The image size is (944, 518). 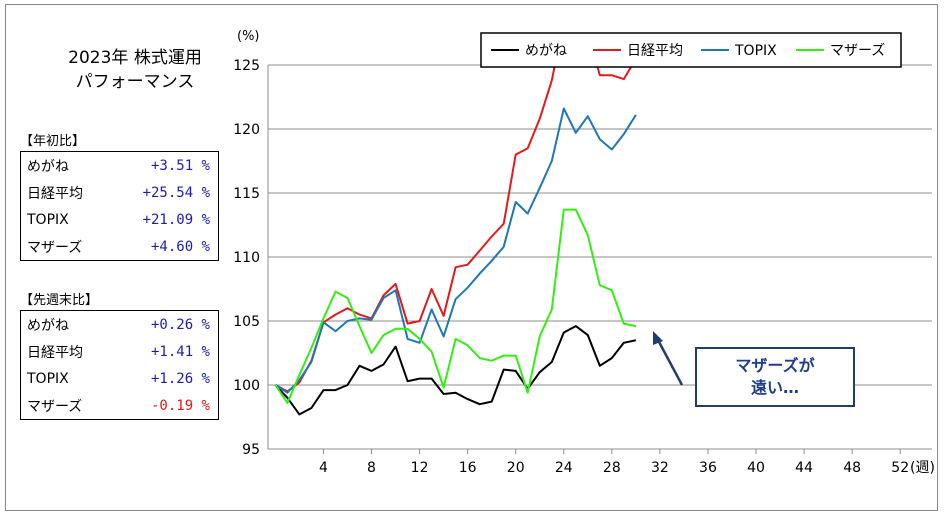 What do you see at coordinates (135, 58) in the screenshot?
I see `title-line-1: 2023年 株式運用` at bounding box center [135, 58].